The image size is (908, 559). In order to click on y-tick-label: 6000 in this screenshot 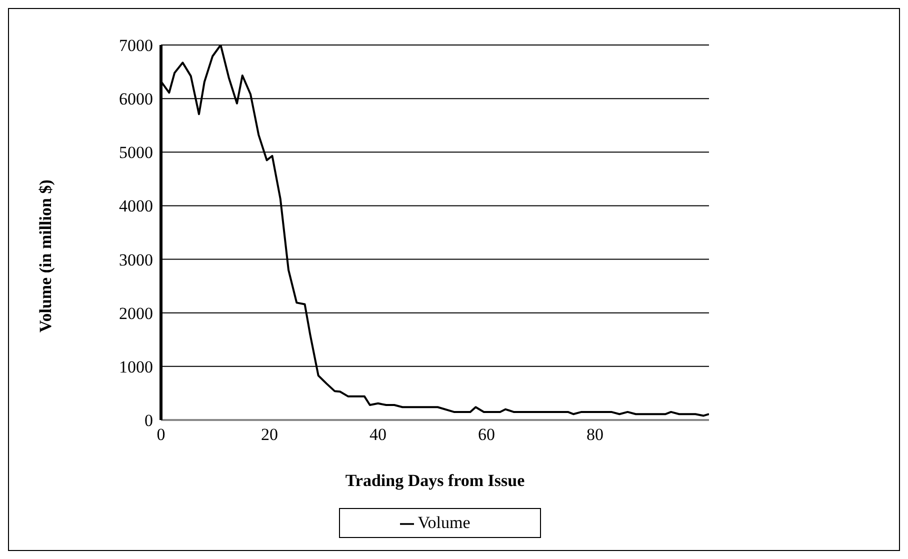, I will do `click(136, 99)`.